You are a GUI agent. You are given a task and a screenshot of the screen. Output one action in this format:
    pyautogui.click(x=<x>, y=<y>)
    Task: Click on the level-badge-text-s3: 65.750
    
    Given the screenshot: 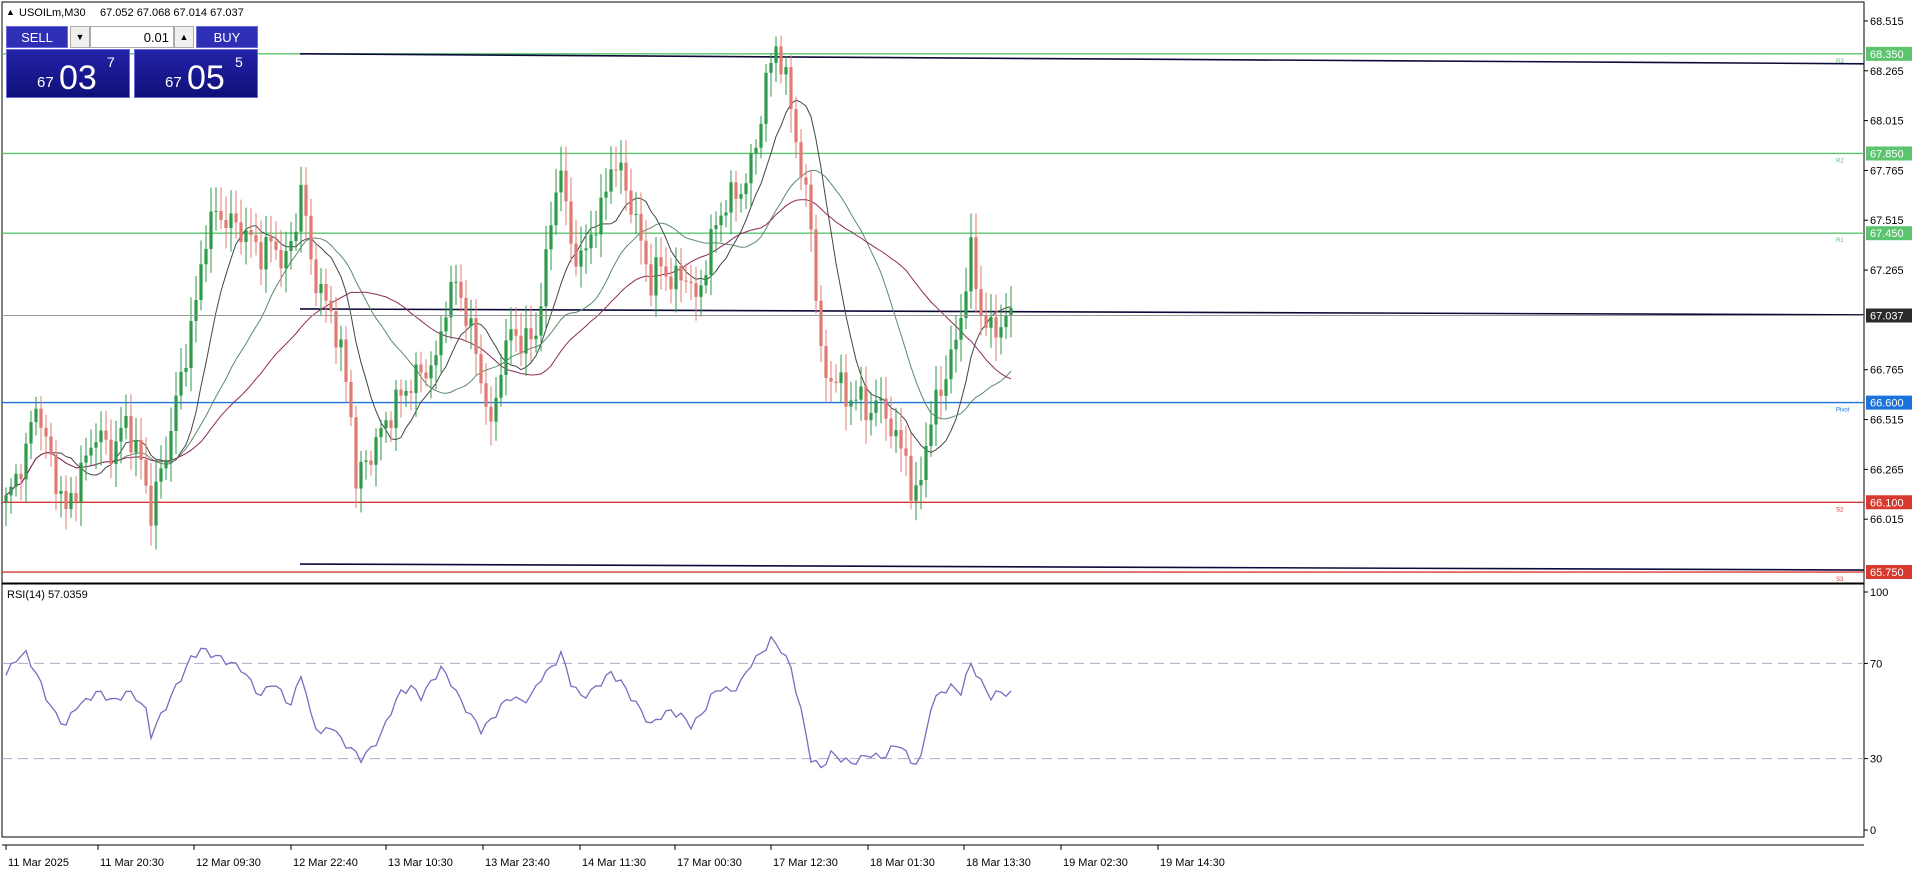 What is the action you would take?
    pyautogui.click(x=1887, y=573)
    